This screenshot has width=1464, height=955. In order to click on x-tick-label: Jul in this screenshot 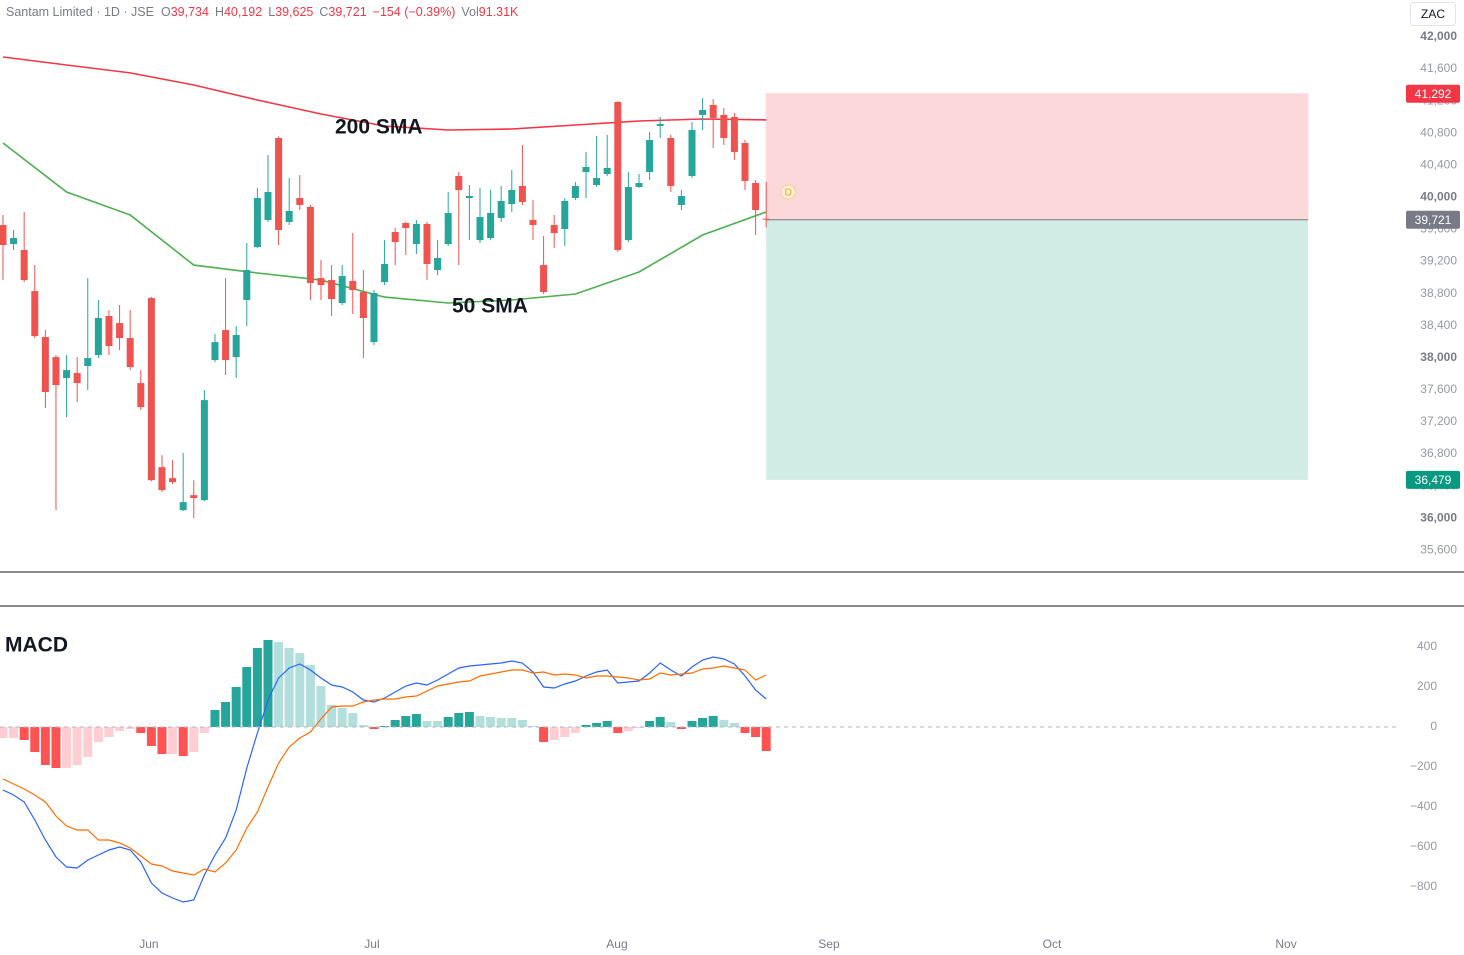, I will do `click(371, 944)`.